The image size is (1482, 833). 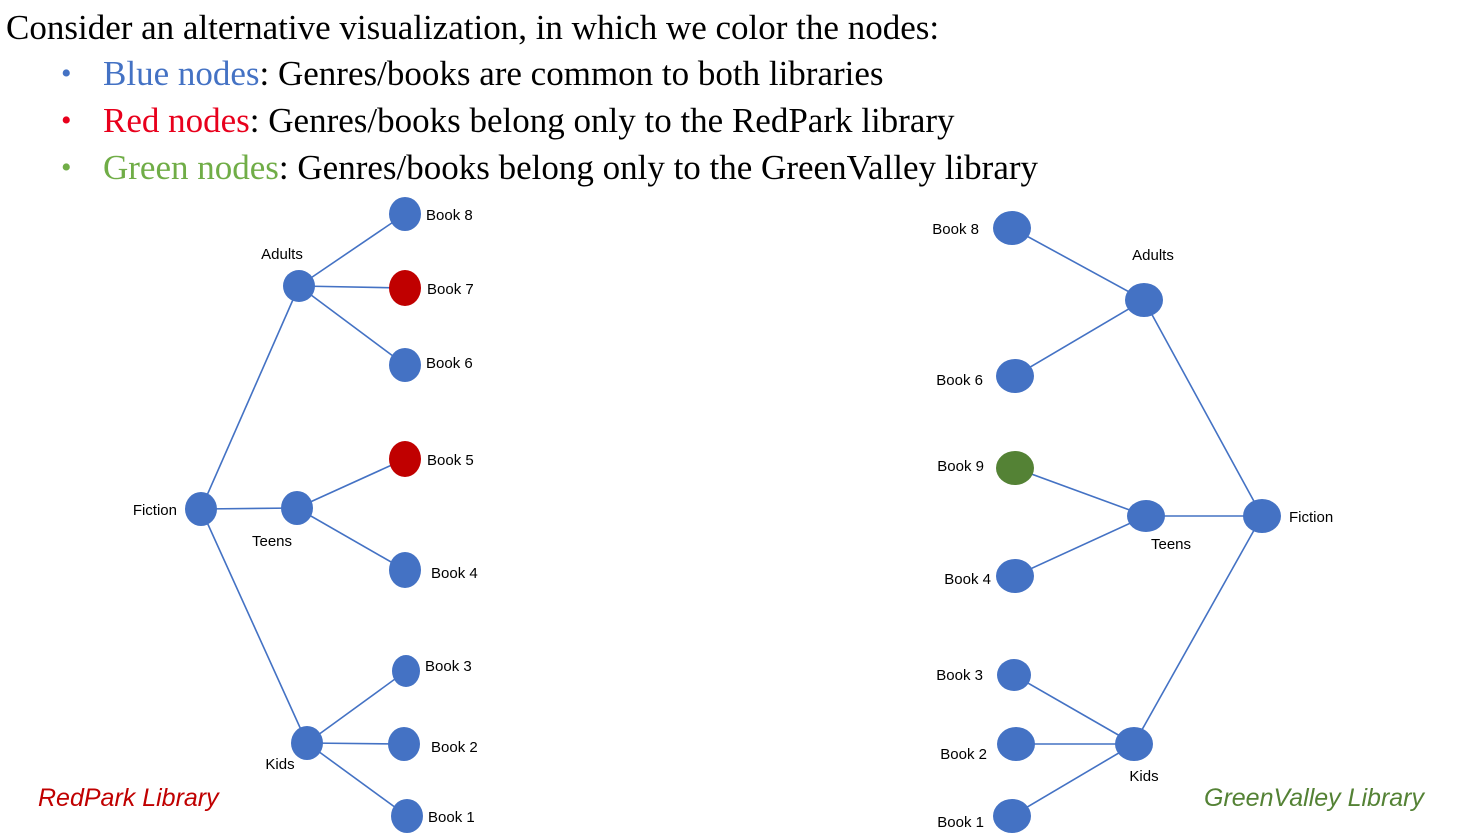 What do you see at coordinates (451, 817) in the screenshot?
I see `redpark-kids-book-1-label: Book 1` at bounding box center [451, 817].